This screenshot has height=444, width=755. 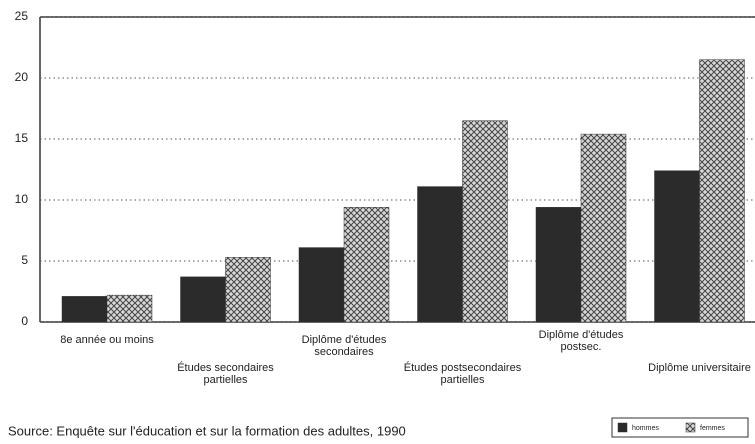 What do you see at coordinates (22, 138) in the screenshot?
I see `y-tick-label: 15` at bounding box center [22, 138].